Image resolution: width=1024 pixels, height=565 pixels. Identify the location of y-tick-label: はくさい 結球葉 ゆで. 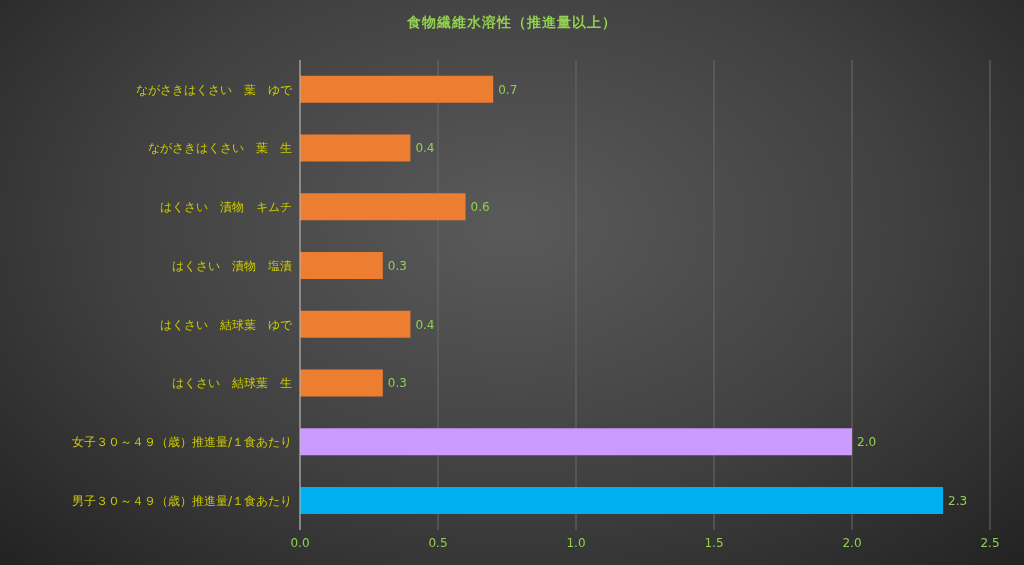
(226, 324).